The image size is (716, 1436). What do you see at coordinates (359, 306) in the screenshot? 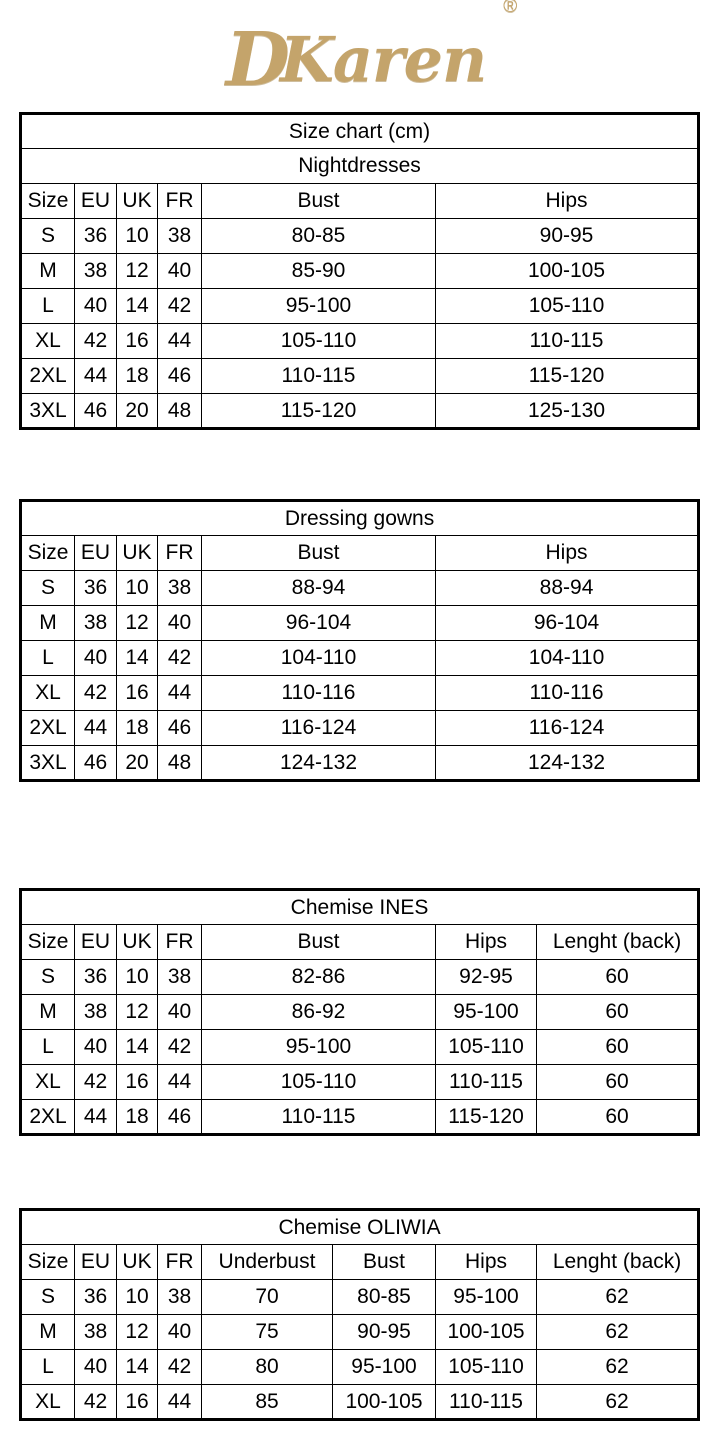
I see `table-row: L 40 14 42 95-100 105-110` at bounding box center [359, 306].